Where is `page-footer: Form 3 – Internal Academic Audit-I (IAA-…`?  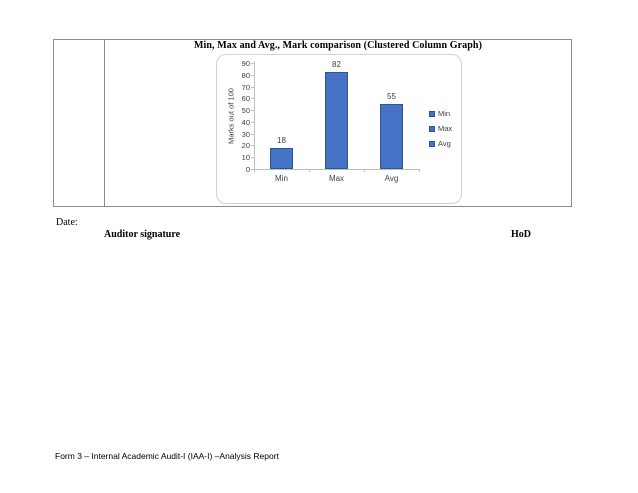 page-footer: Form 3 – Internal Academic Audit-I (IAA-… is located at coordinates (167, 456).